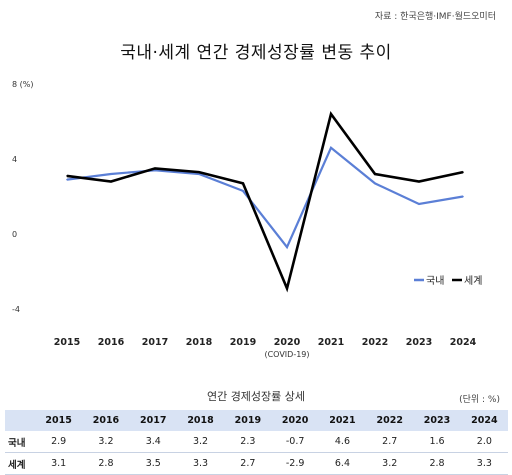  What do you see at coordinates (287, 342) in the screenshot?
I see `x-tick-label: 2020` at bounding box center [287, 342].